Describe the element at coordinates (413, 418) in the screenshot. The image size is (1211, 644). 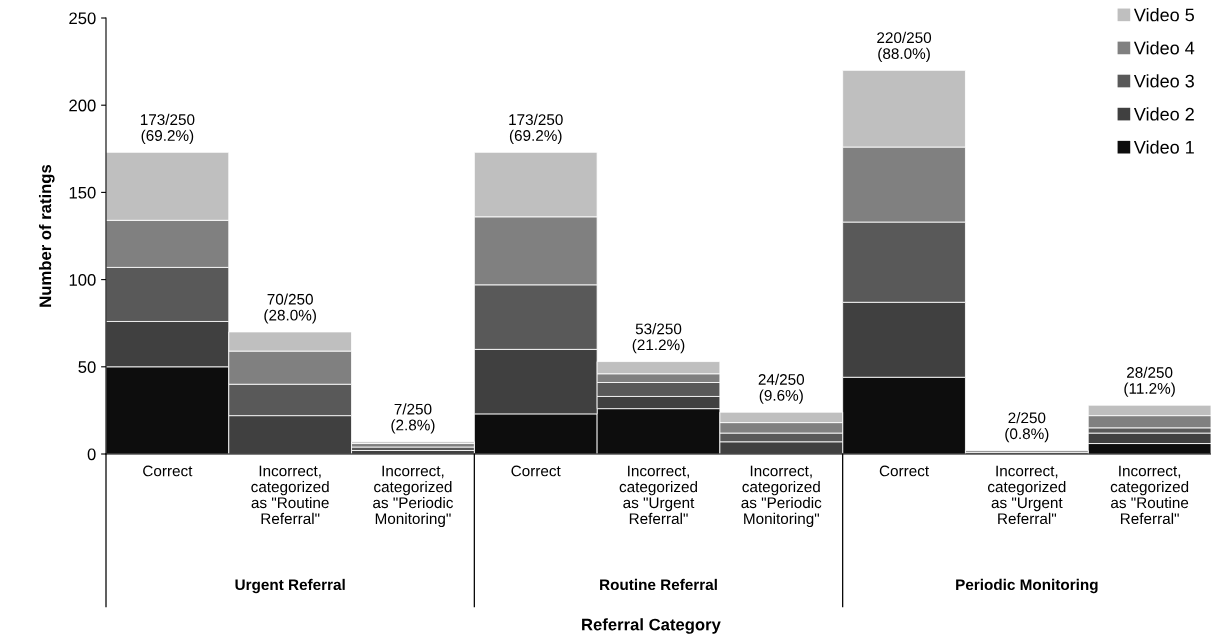
I see `total-label: 7/250 (2.8%)` at that location.